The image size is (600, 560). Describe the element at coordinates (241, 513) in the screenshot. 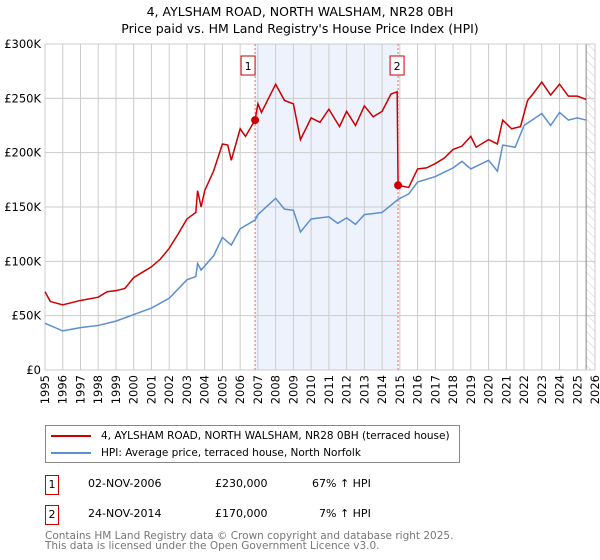

I see `sale-price: £170,000` at that location.